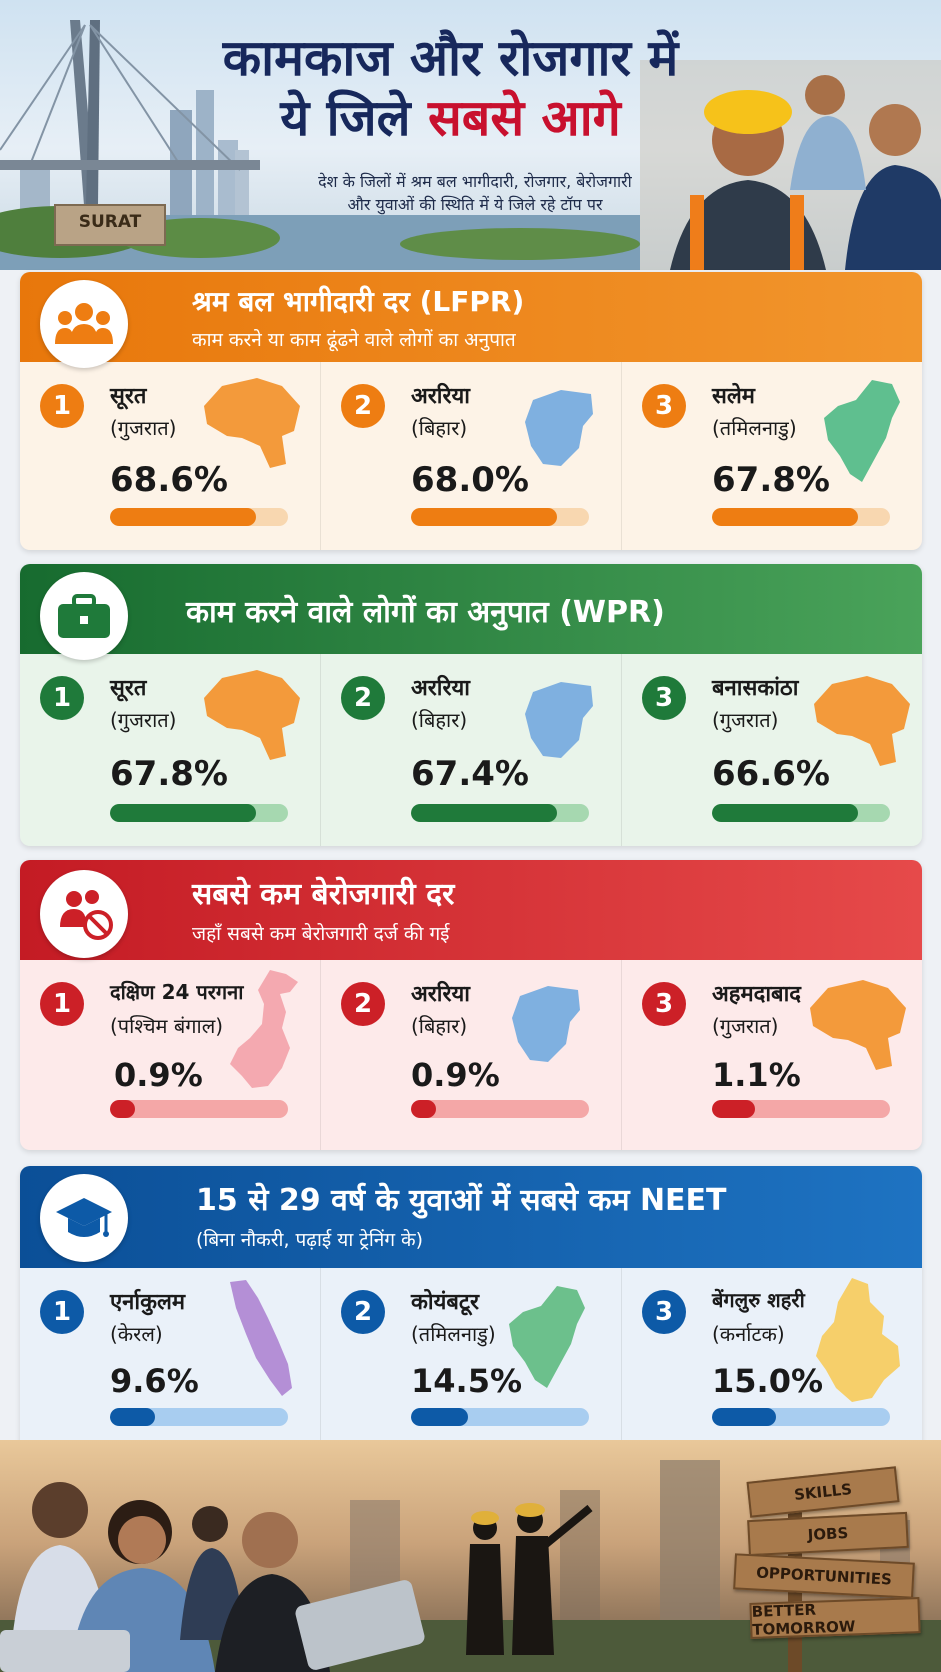  Describe the element at coordinates (460, 116) in the screenshot. I see `page-title-line2: ये जिले सबसे आगे` at that location.